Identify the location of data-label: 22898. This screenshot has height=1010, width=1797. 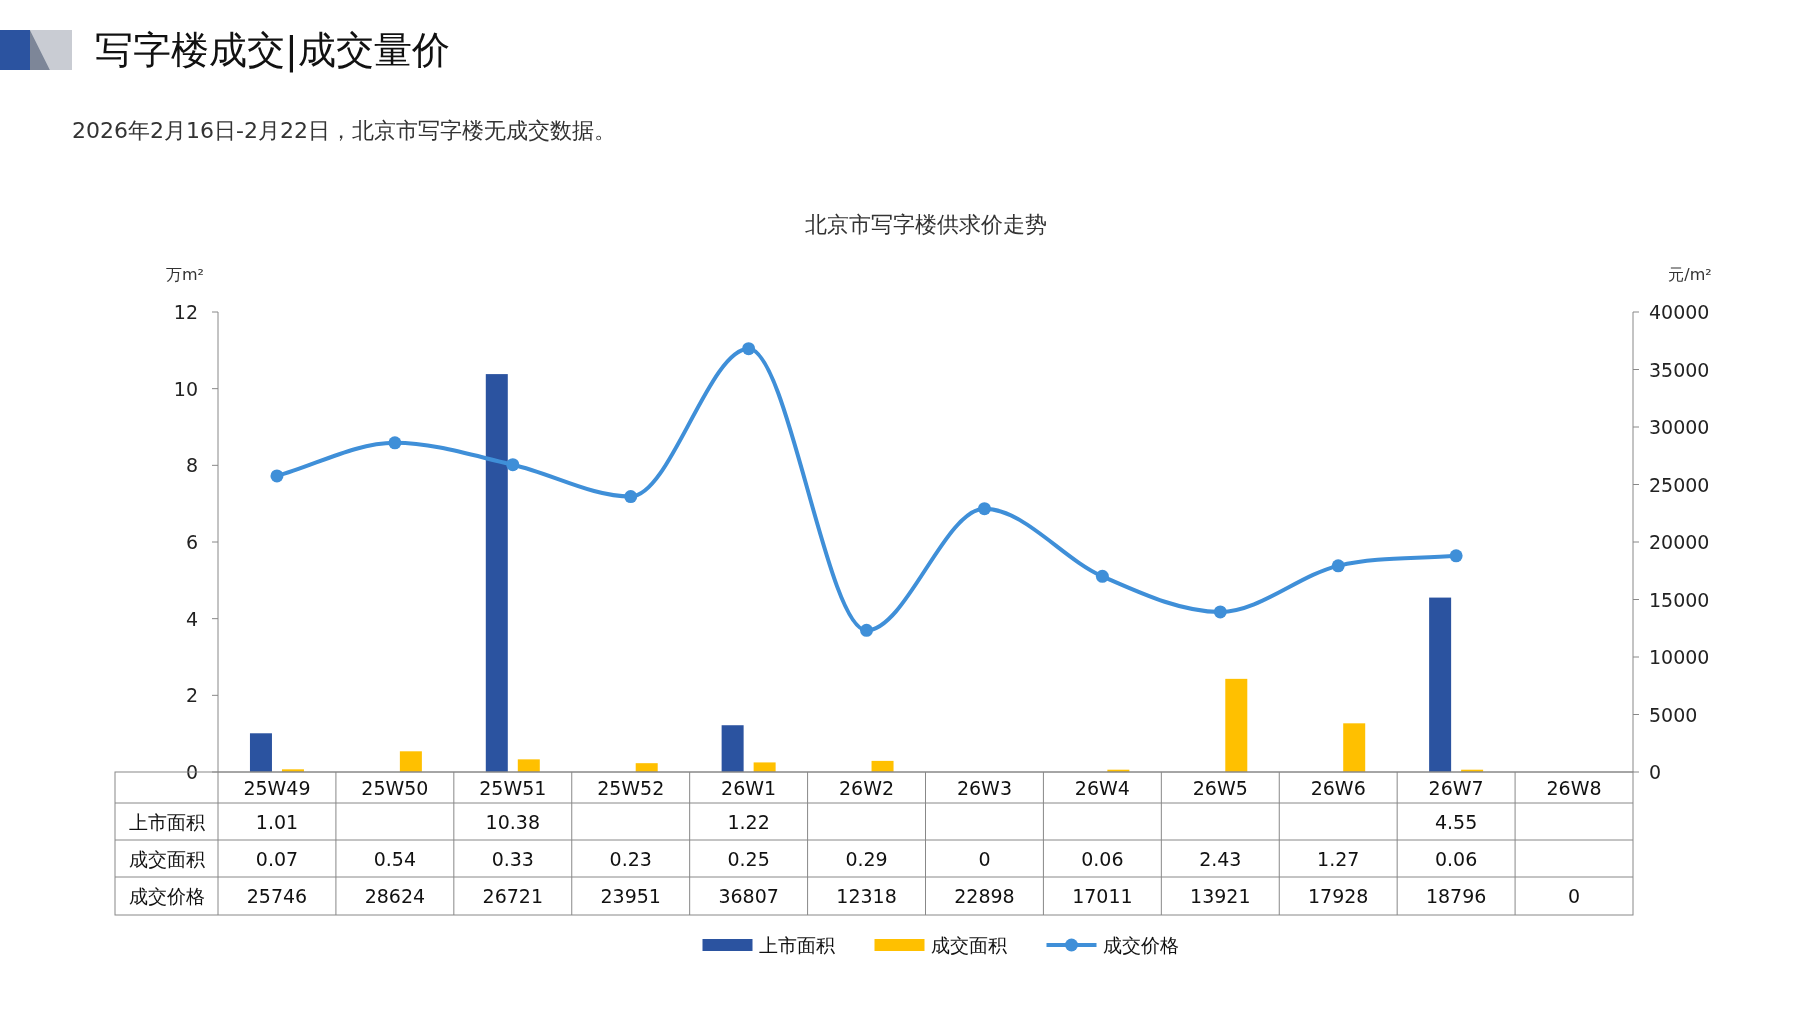
(984, 896).